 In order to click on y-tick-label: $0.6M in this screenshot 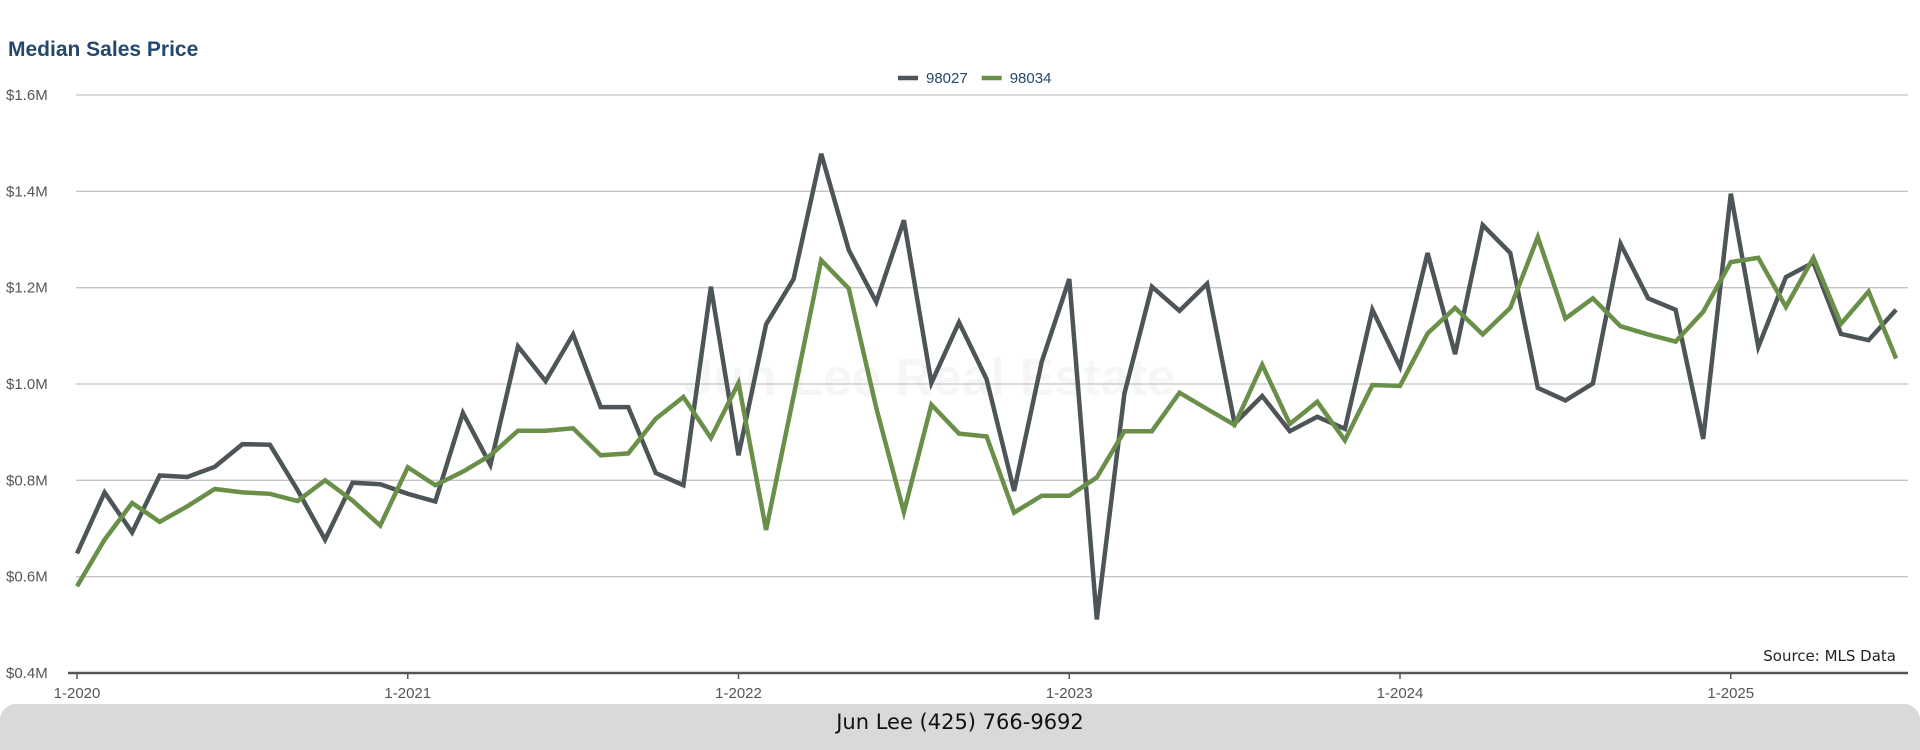, I will do `click(27, 577)`.